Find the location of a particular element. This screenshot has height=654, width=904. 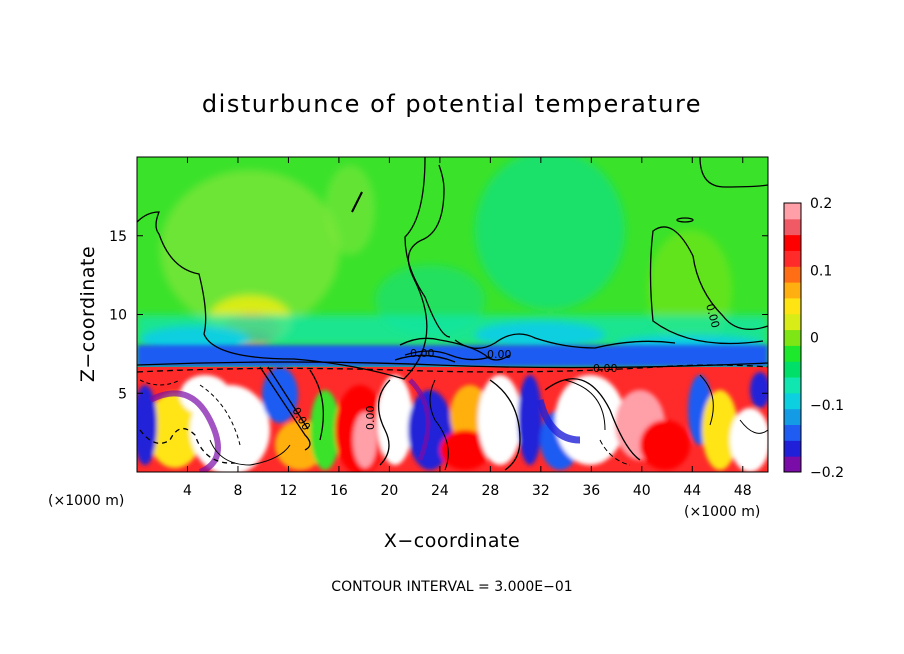

colorbar-cells is located at coordinates (792, 338).